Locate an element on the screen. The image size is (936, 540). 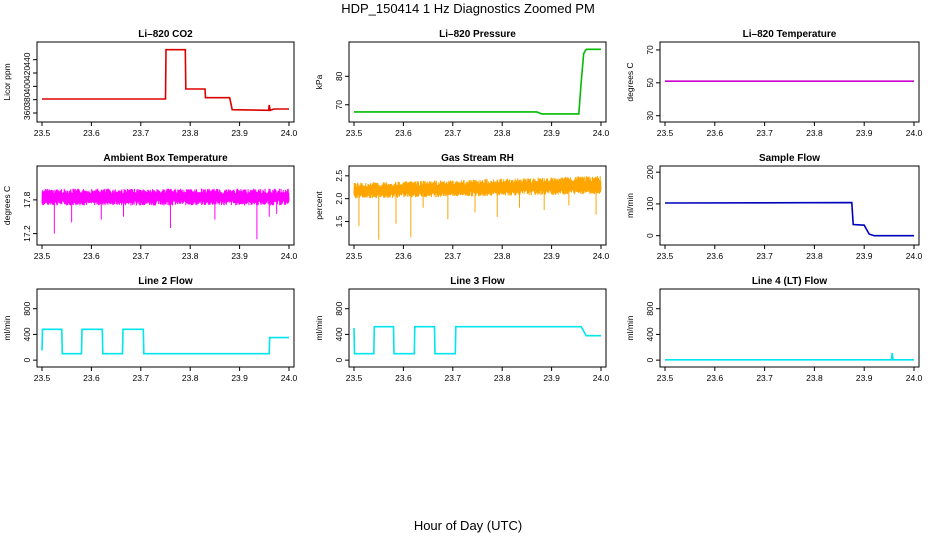
panel-title: Line 2 Flow is located at coordinates (165, 281).